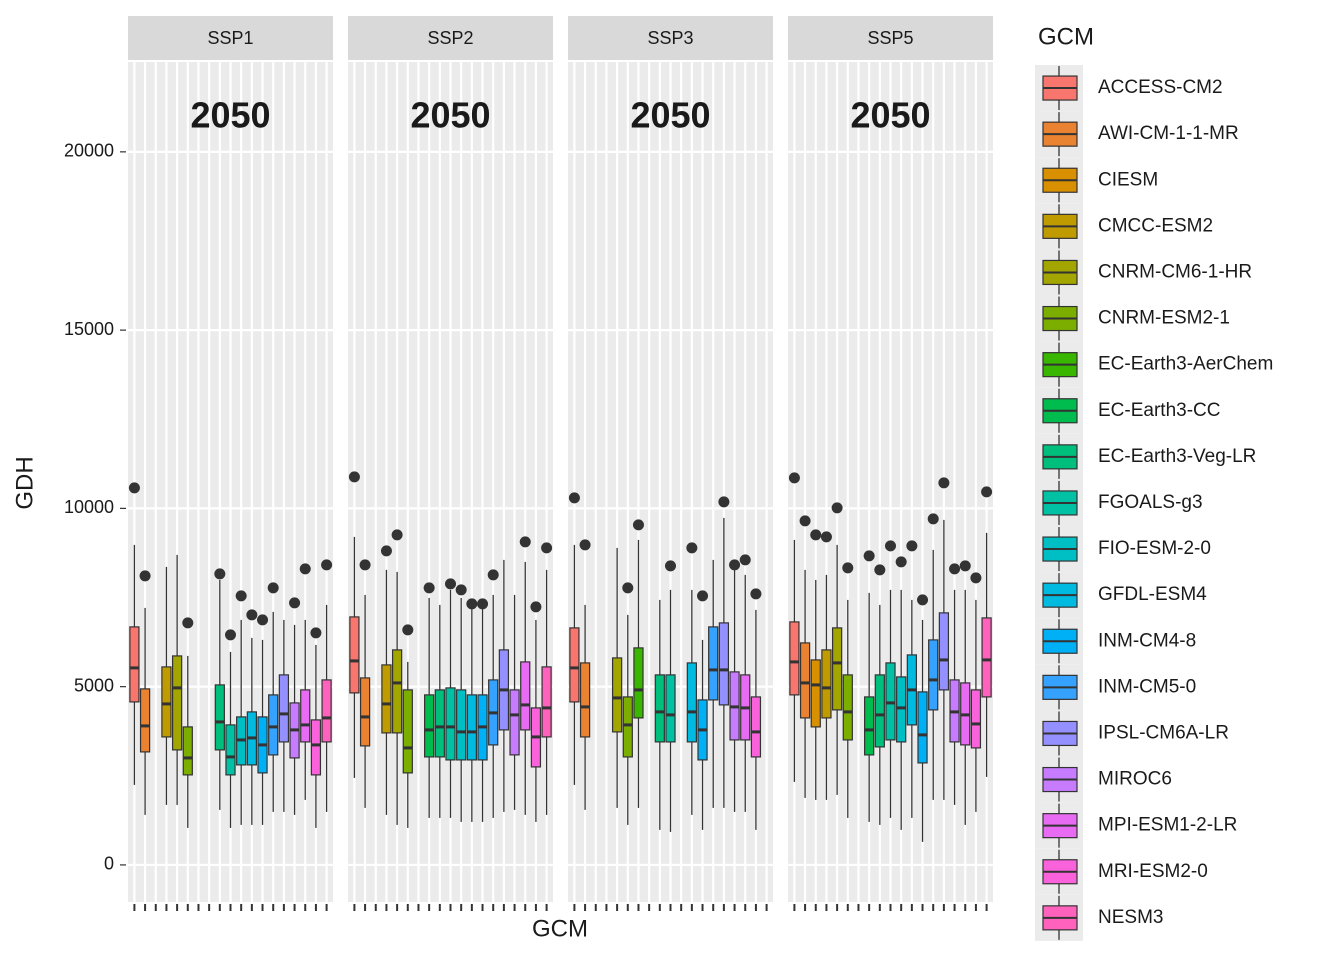  I want to click on legend-label: FGOALS-g3, so click(1150, 502).